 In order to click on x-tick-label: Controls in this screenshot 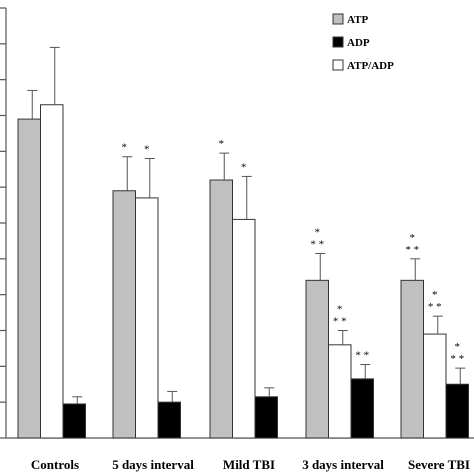, I will do `click(55, 464)`.